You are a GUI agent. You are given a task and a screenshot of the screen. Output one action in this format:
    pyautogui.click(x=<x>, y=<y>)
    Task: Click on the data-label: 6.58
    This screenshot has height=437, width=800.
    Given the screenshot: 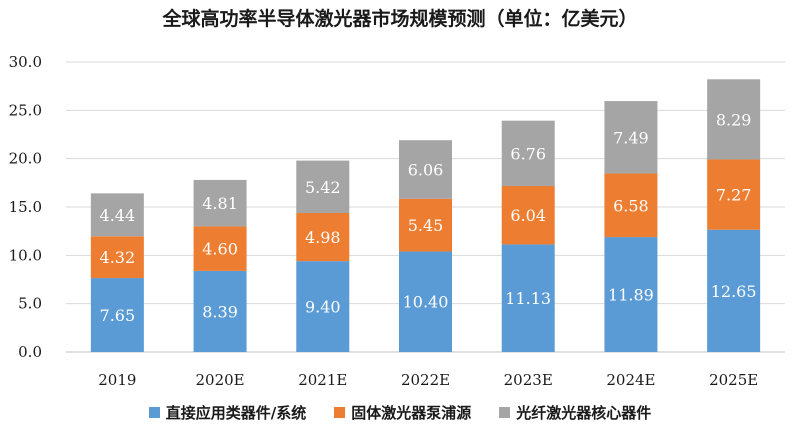 What is the action you would take?
    pyautogui.click(x=631, y=205)
    